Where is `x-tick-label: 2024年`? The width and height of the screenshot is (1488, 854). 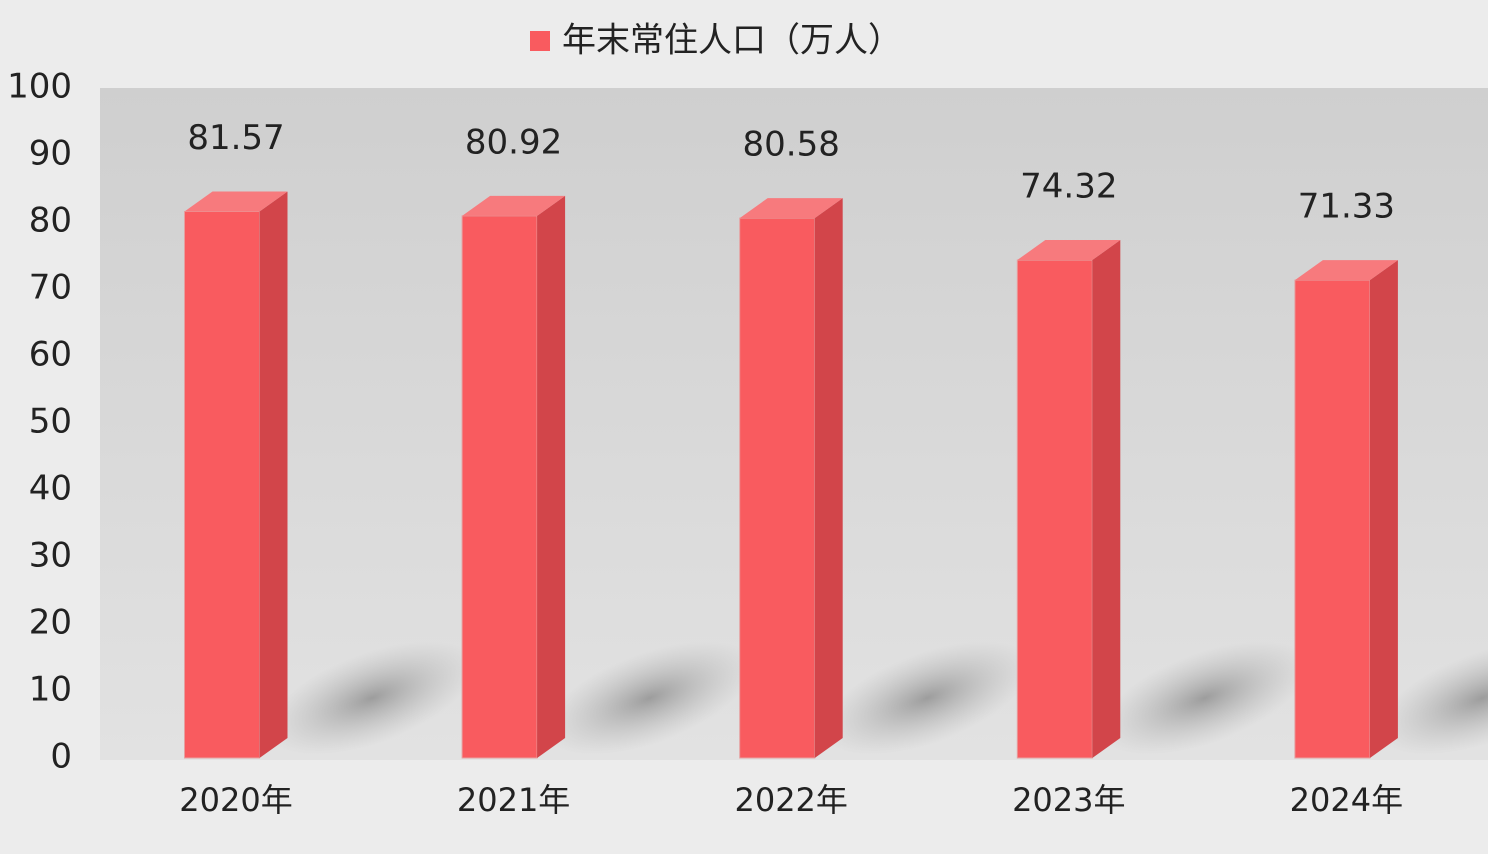 x-tick-label: 2024年 is located at coordinates (1346, 800).